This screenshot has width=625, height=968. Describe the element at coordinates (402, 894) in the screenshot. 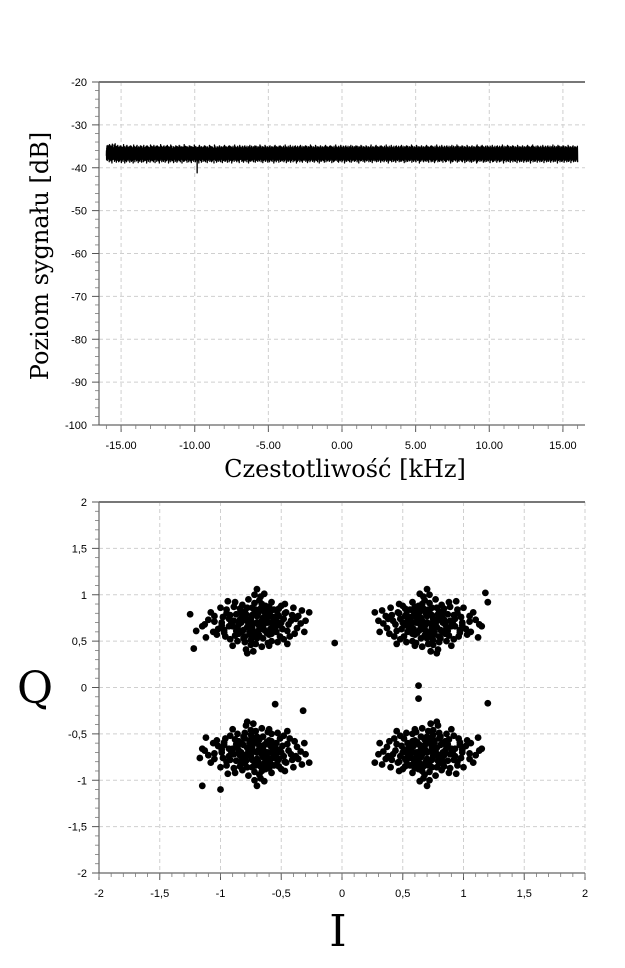

I see `constellation-x-tick-label: 0,5` at that location.